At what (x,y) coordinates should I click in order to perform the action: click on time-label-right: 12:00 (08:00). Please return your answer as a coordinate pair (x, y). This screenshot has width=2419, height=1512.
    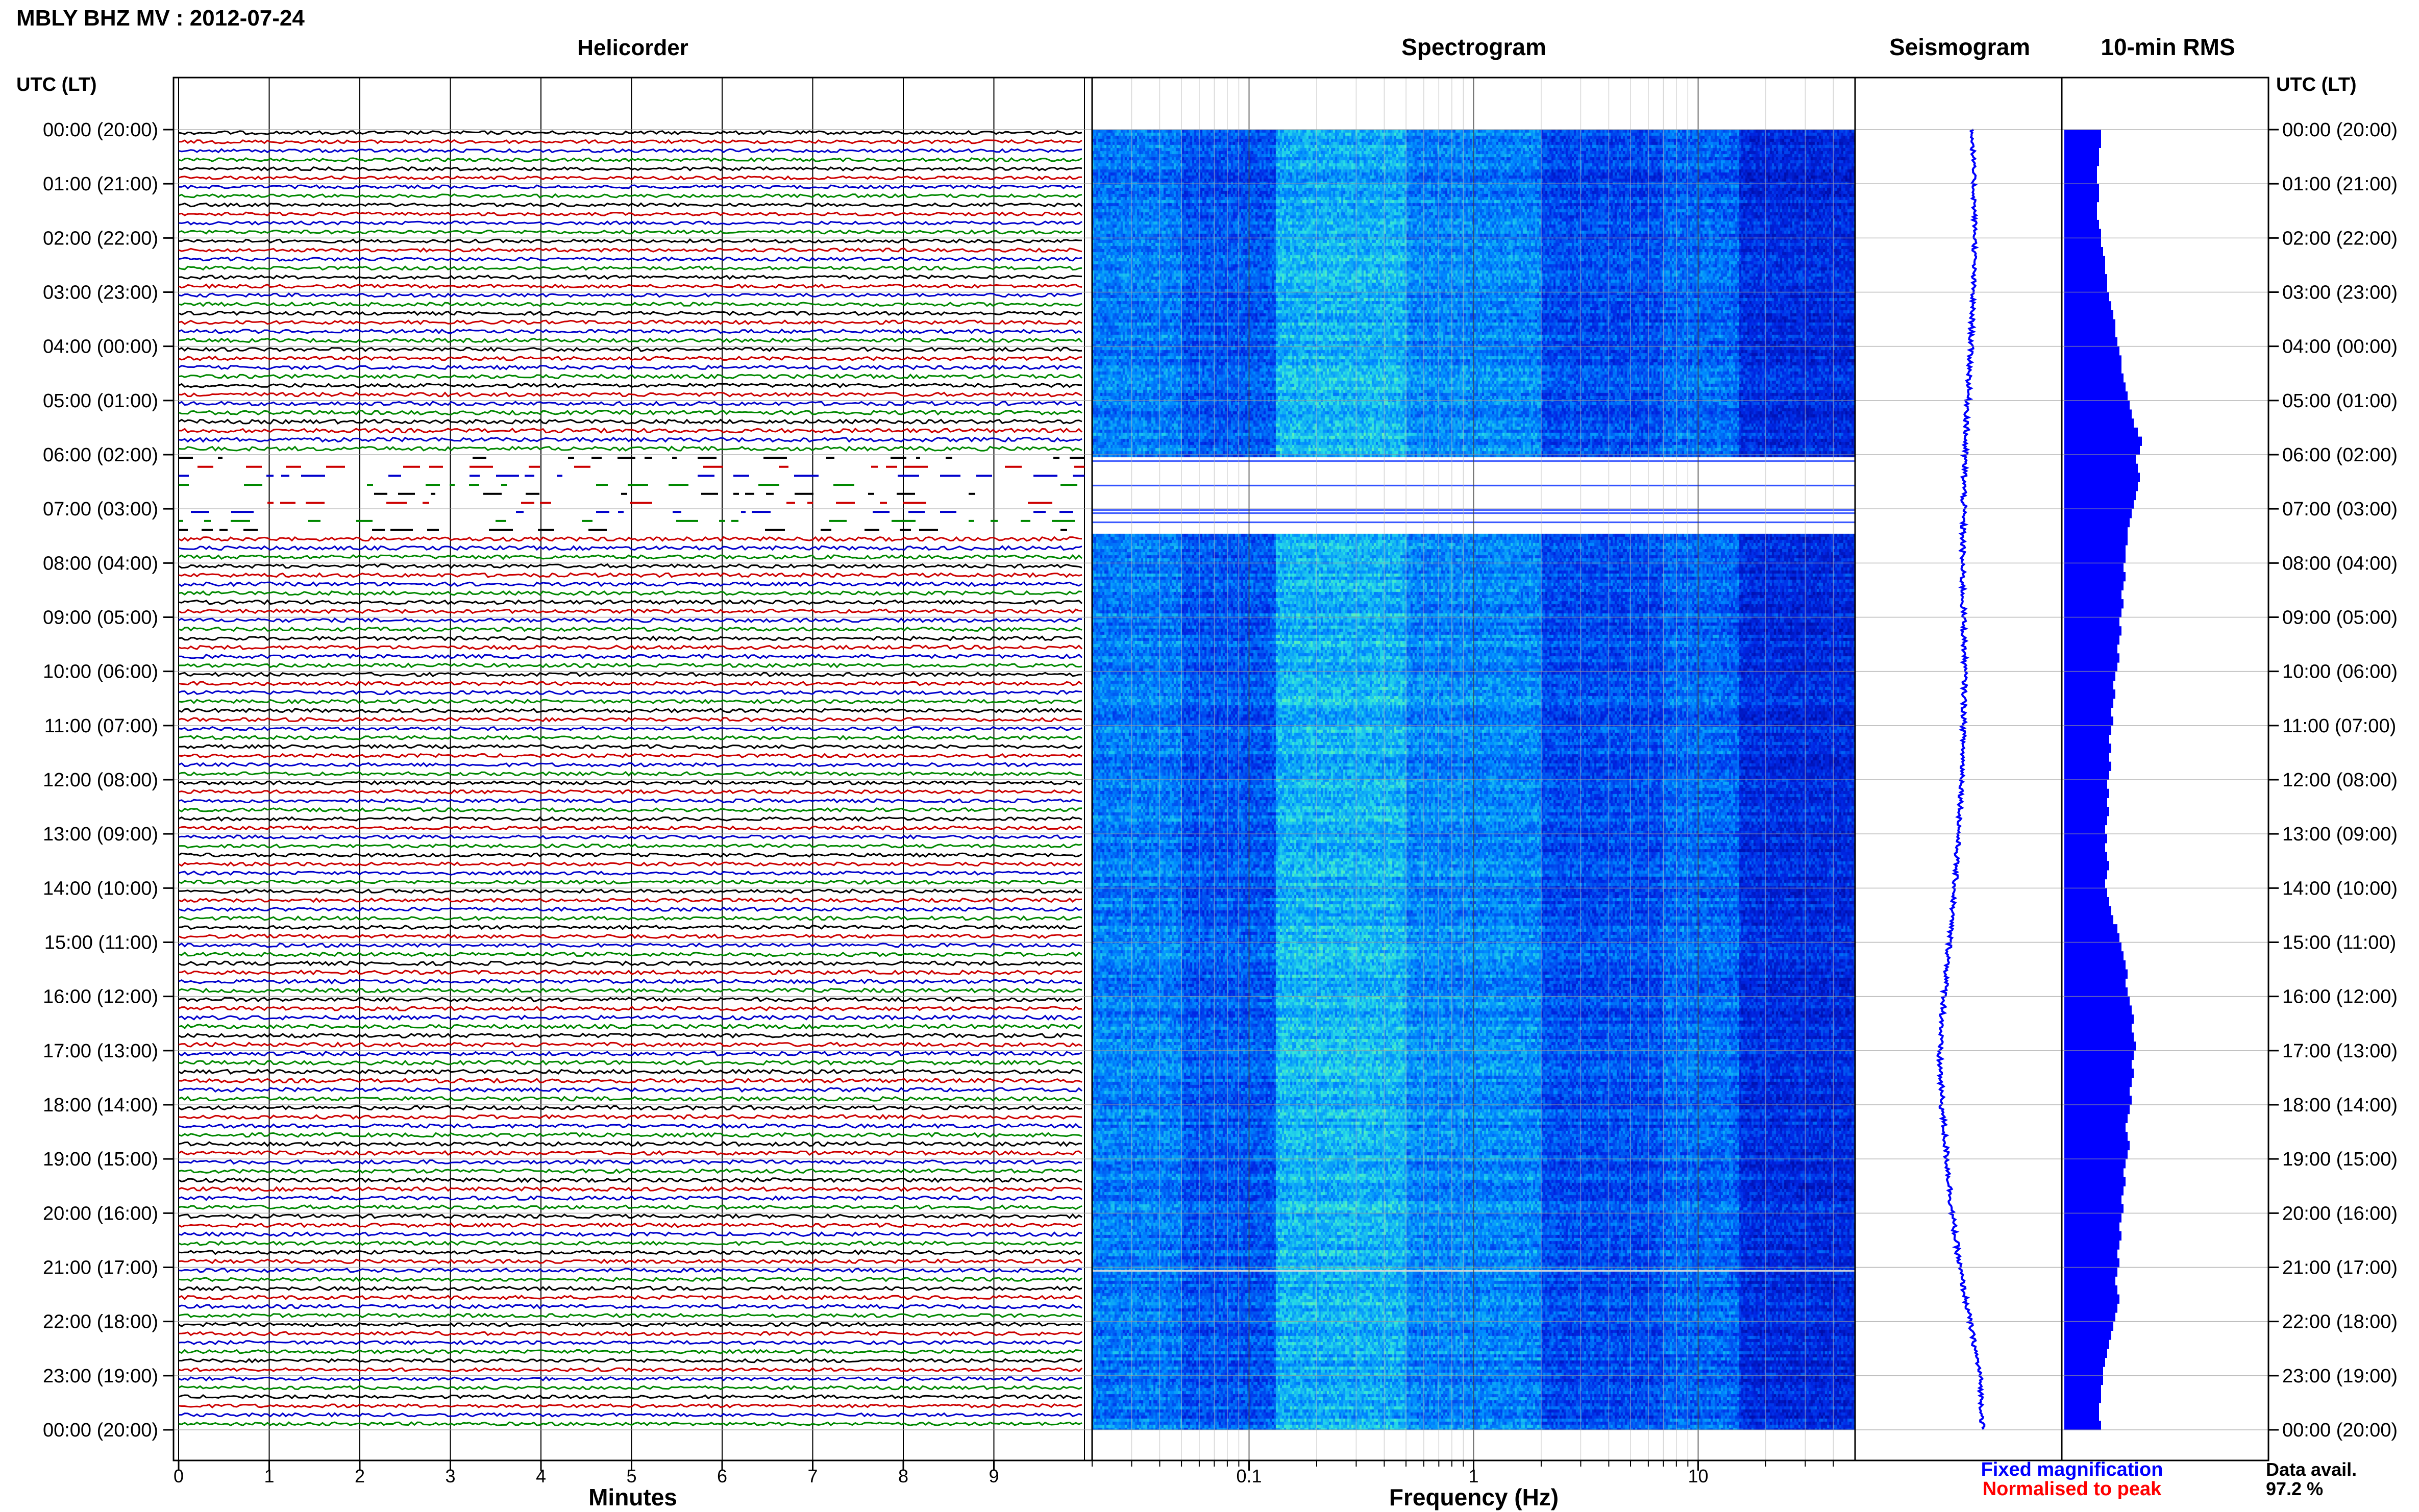
    Looking at the image, I should click on (2340, 780).